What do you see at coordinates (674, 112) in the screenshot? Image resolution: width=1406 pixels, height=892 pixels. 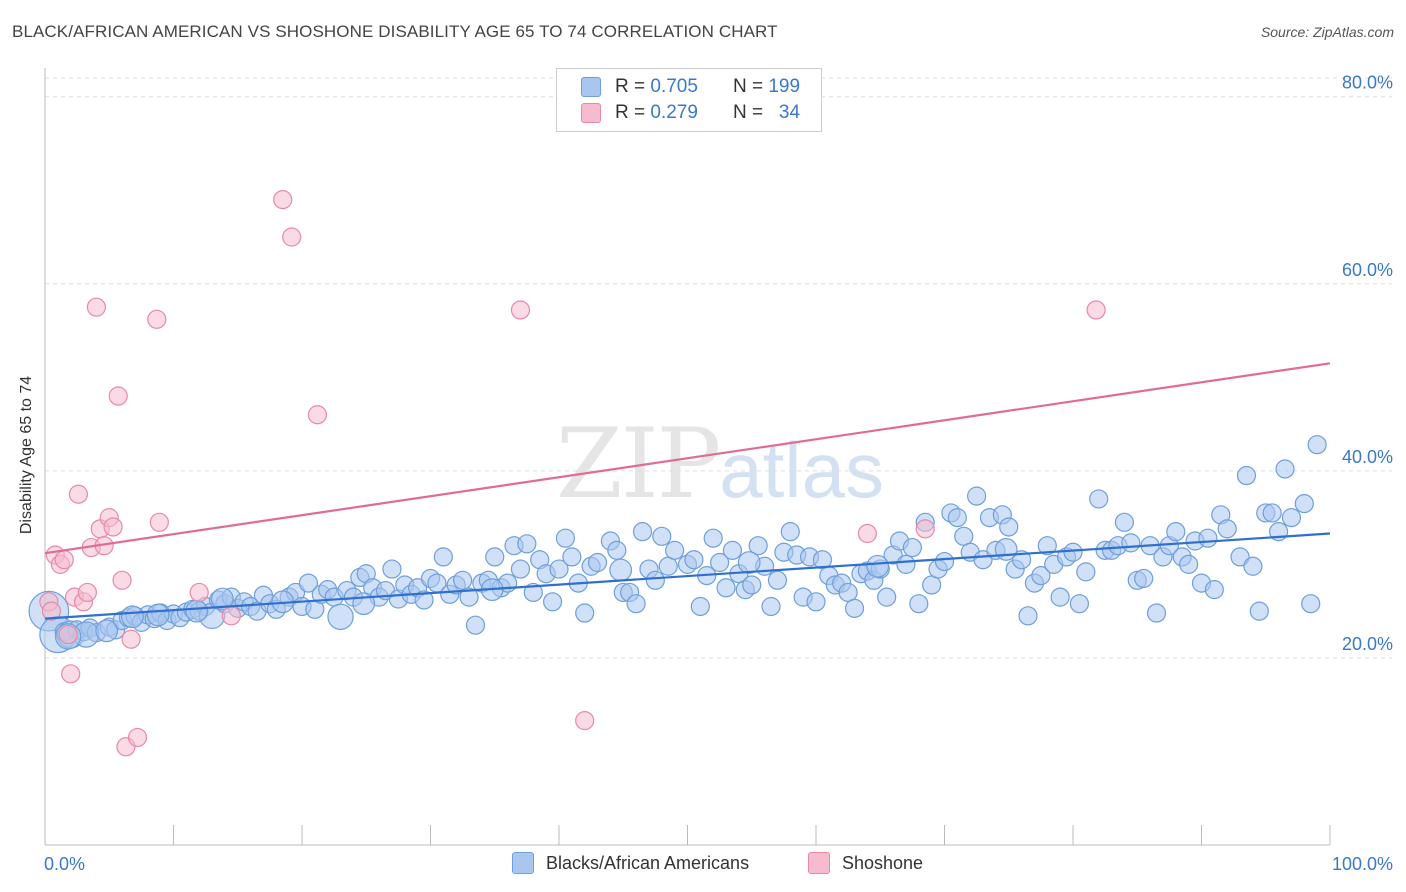 I see `legend-r-value: 0.279` at bounding box center [674, 112].